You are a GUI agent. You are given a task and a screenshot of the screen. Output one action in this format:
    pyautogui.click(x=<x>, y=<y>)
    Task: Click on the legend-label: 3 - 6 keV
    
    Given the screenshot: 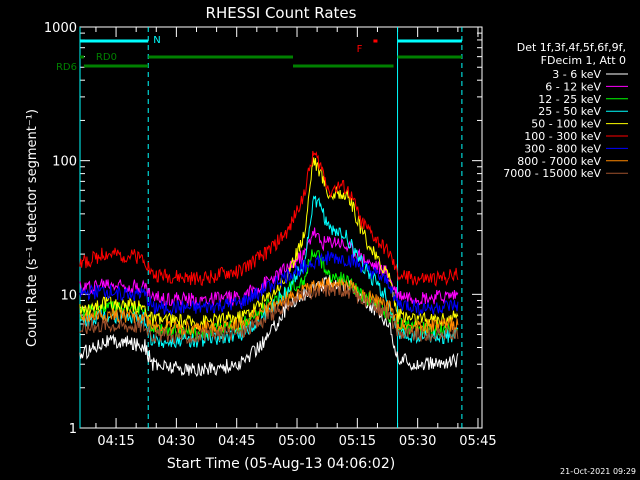 What is the action you would take?
    pyautogui.click(x=576, y=74)
    